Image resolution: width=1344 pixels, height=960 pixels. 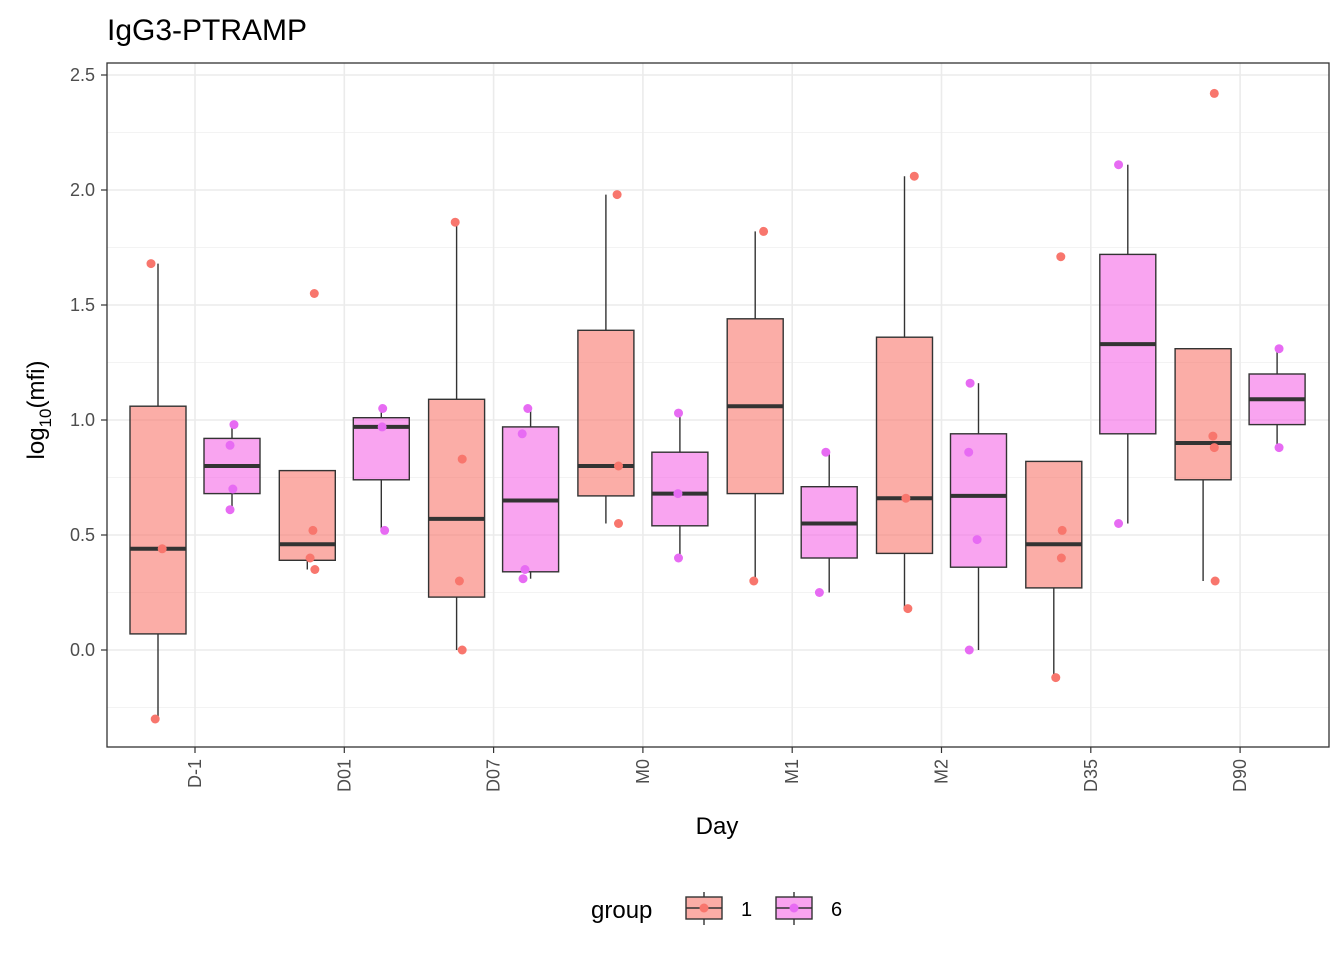 I want to click on y-axis-title: log10(mfi), so click(x=39, y=410).